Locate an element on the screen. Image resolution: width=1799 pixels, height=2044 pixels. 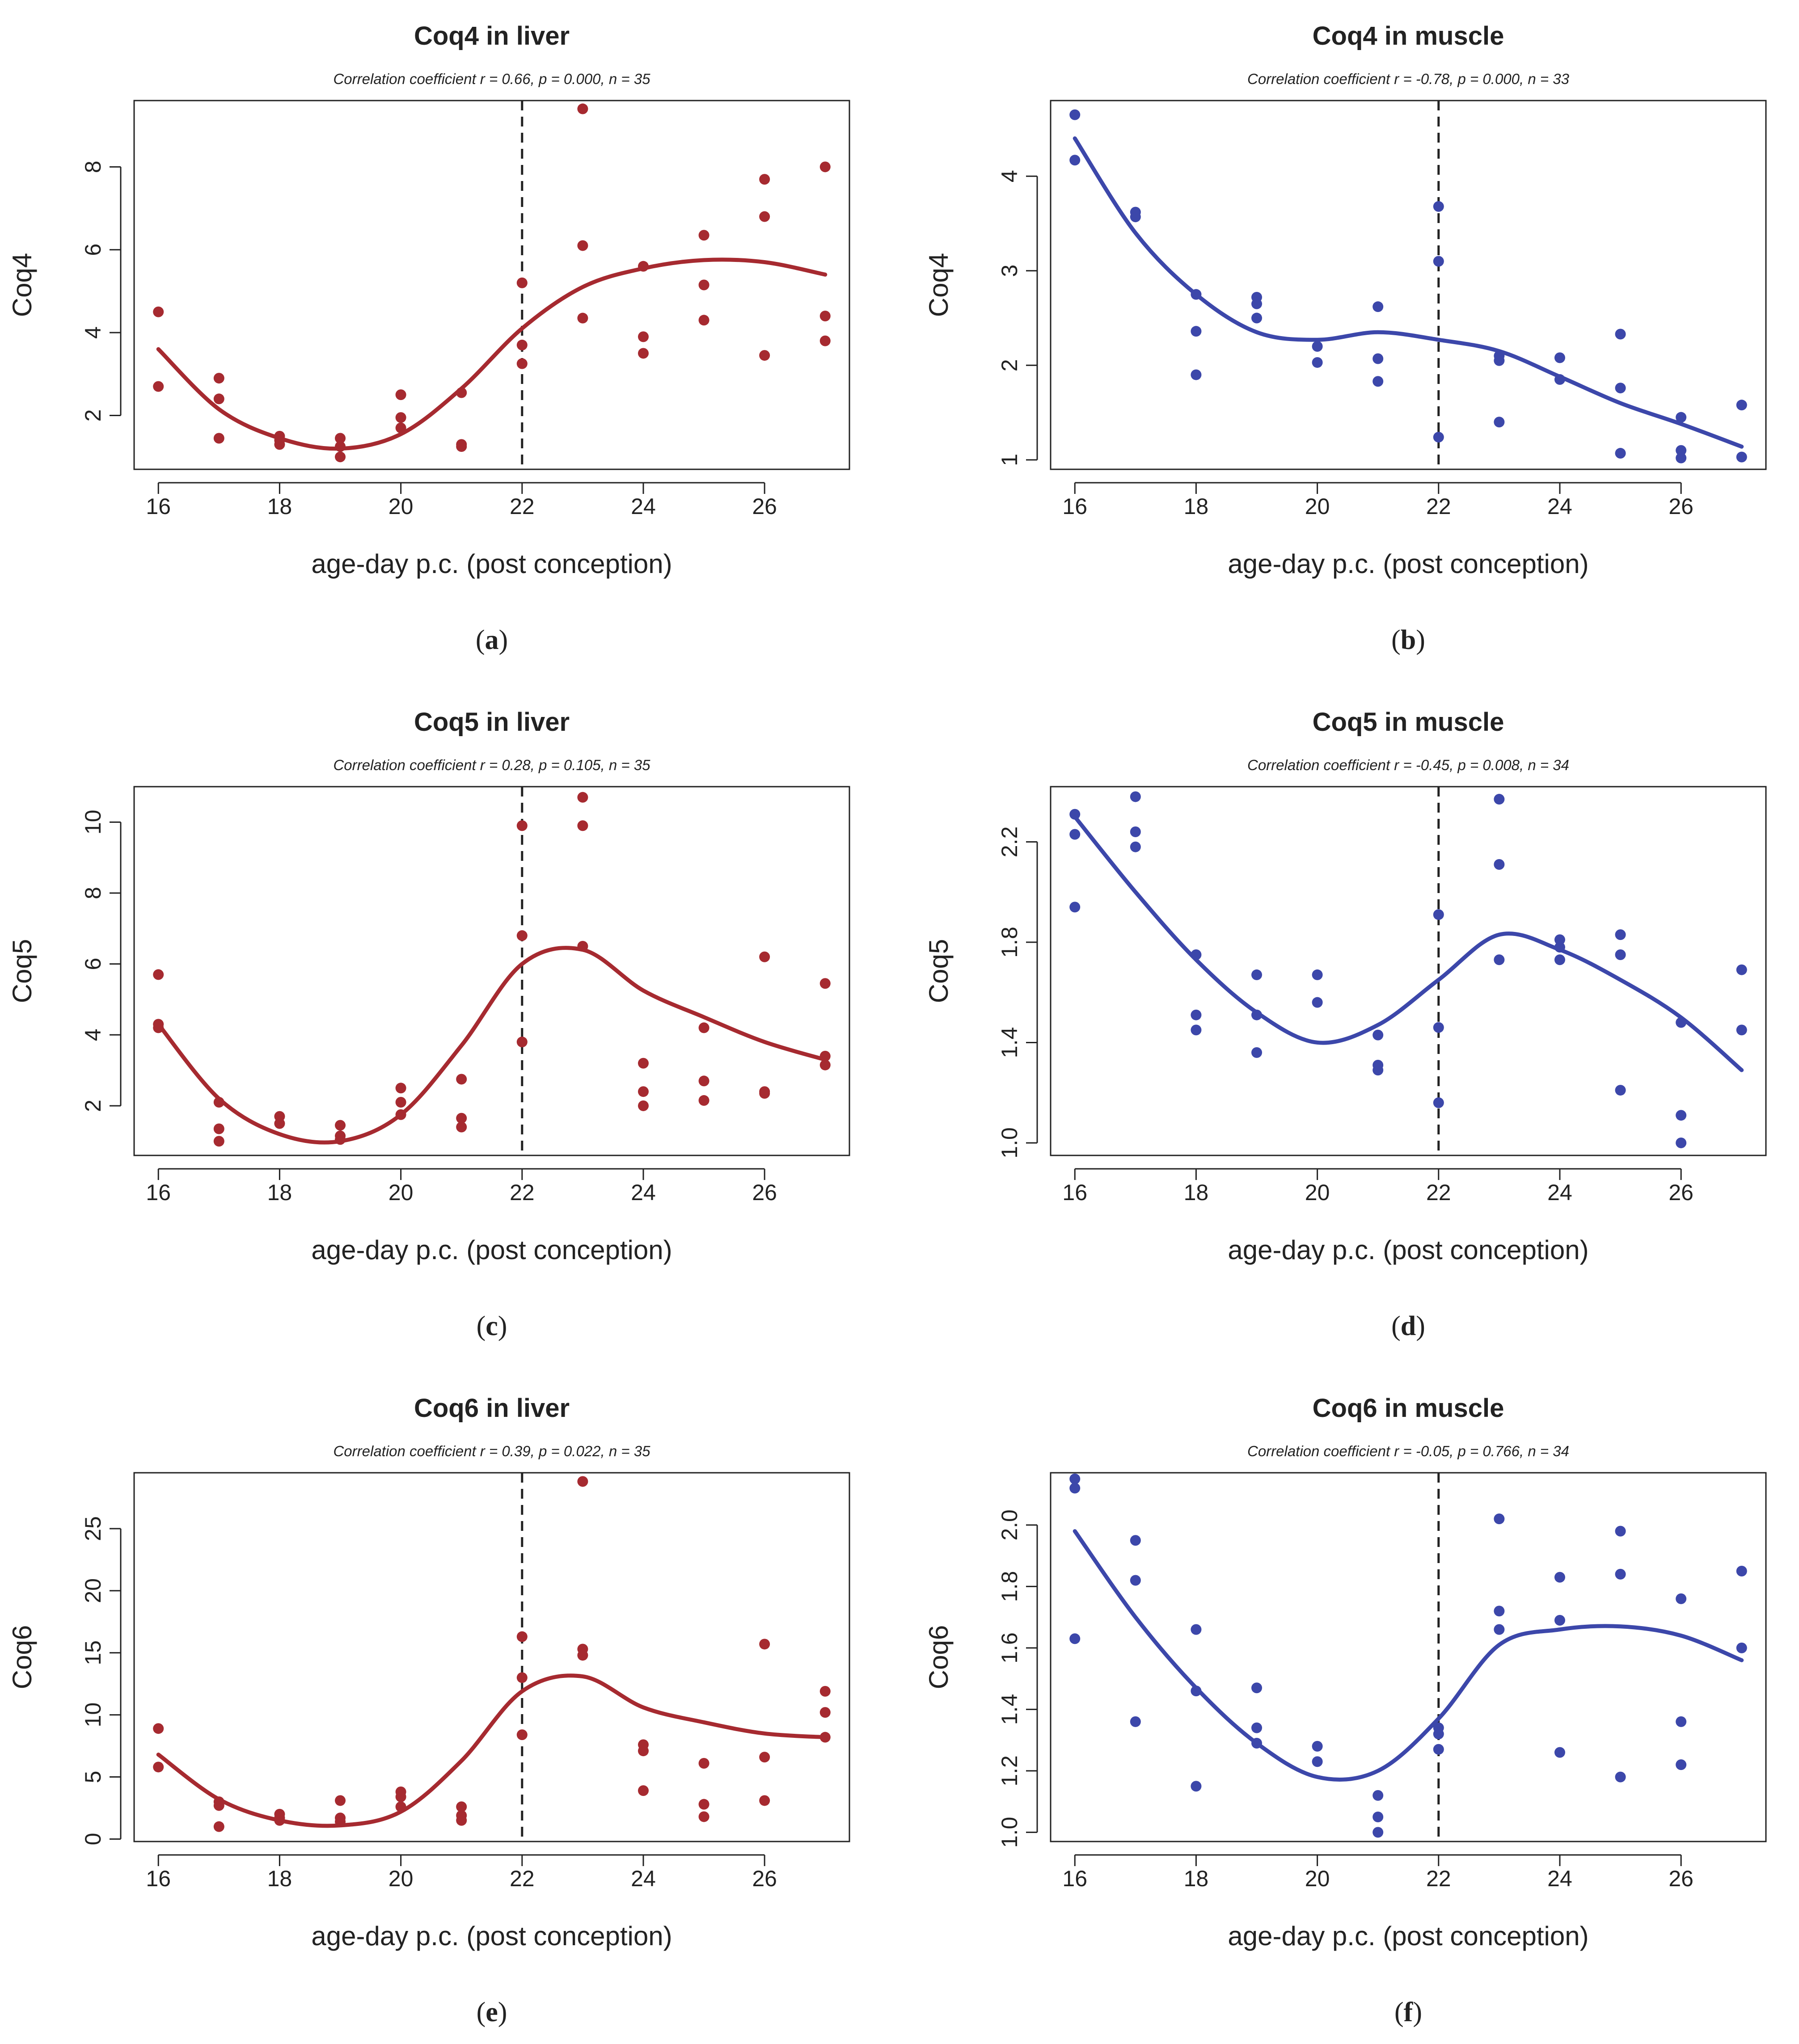
caption-letter: c is located at coordinates (492, 1326).